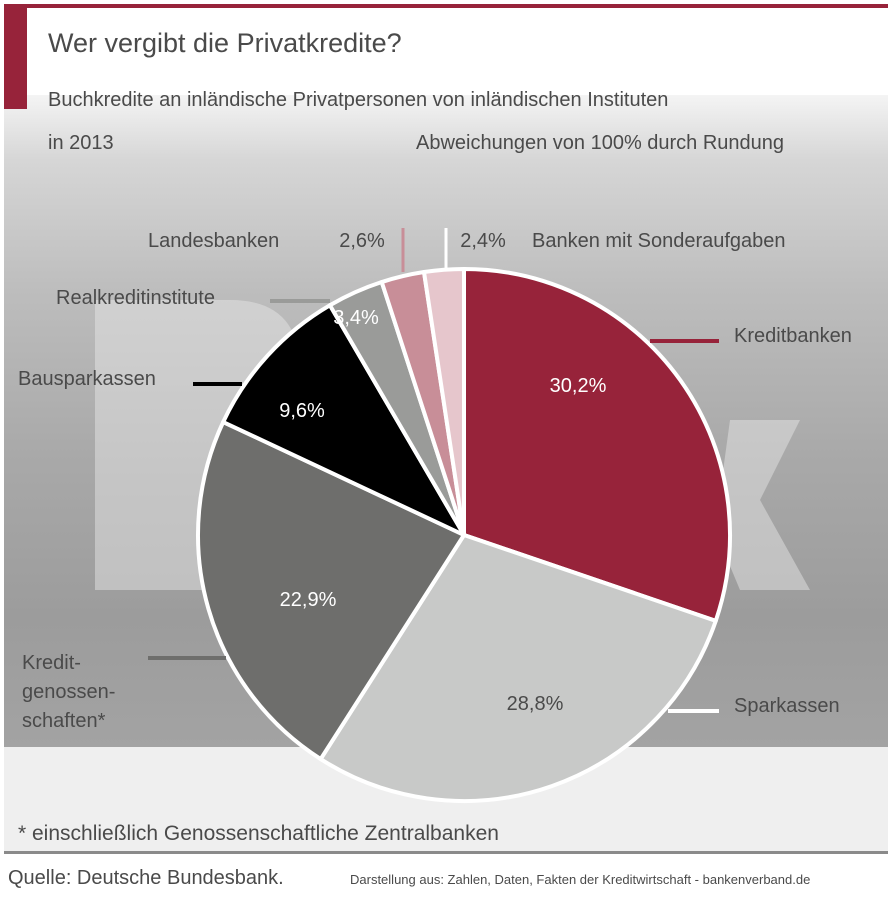 The image size is (892, 897). I want to click on chart-title: Wer vergibt die Privatkredite?, so click(225, 43).